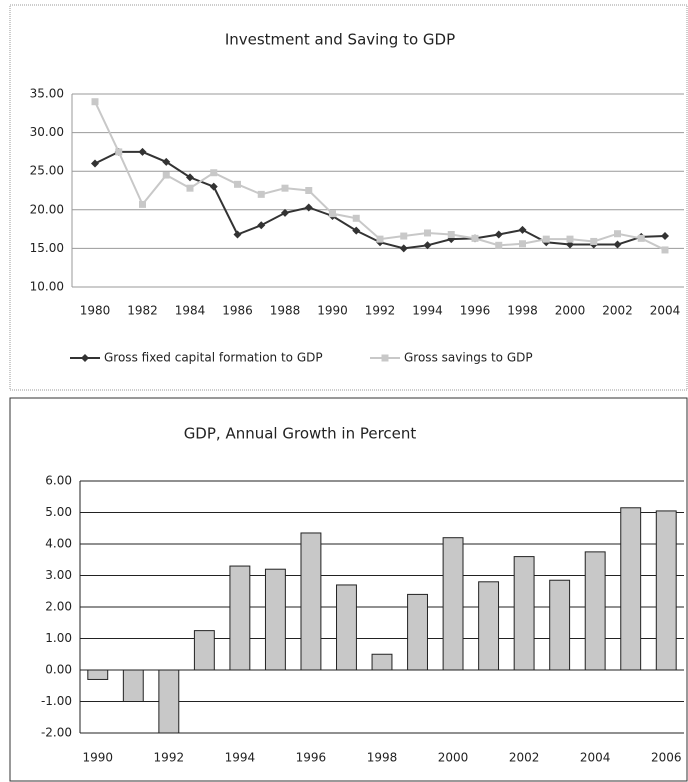  I want to click on y-tick-label: 35.00, so click(47, 94).